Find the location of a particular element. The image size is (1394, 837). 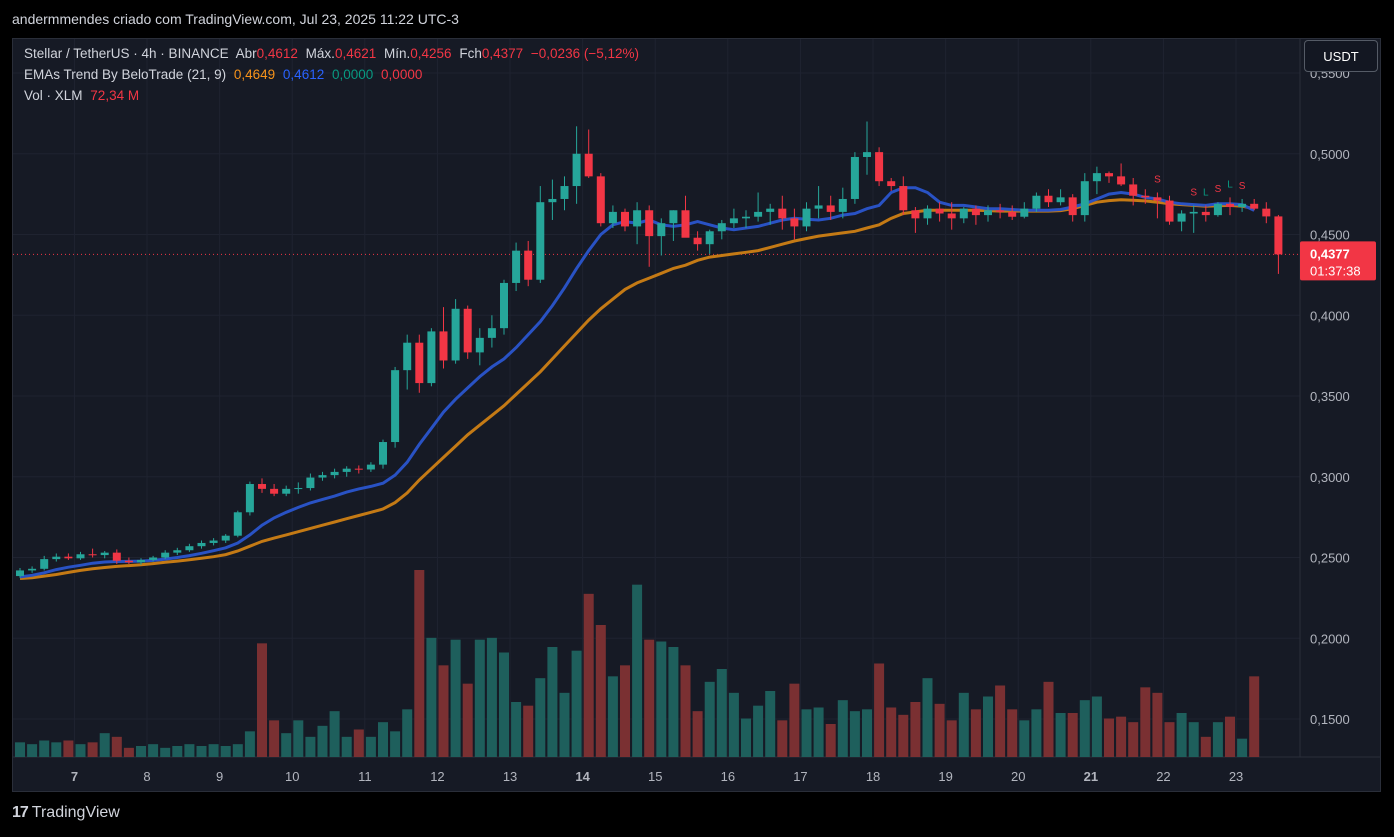

open-label: Abr is located at coordinates (246, 53).